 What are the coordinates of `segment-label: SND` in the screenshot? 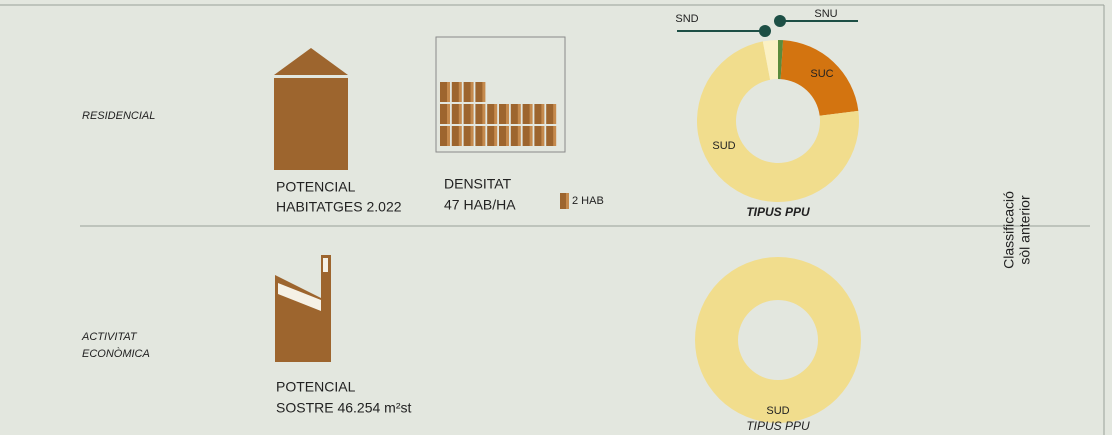 It's located at (686, 19).